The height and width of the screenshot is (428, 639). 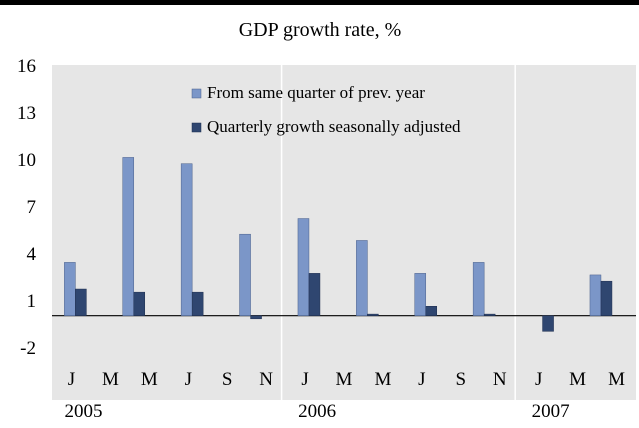 I want to click on y-tick-label: 1, so click(x=32, y=301).